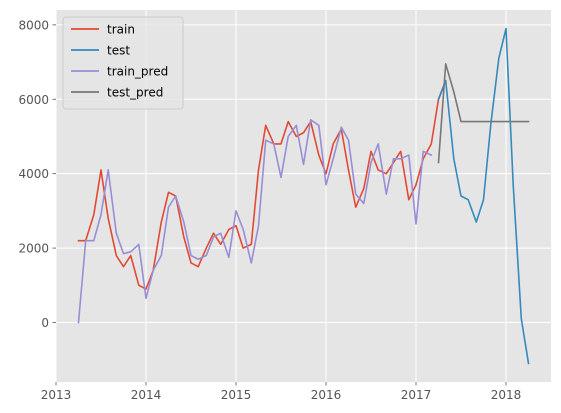 Image resolution: width=561 pixels, height=413 pixels. What do you see at coordinates (135, 93) in the screenshot?
I see `legend-label: test_pred` at bounding box center [135, 93].